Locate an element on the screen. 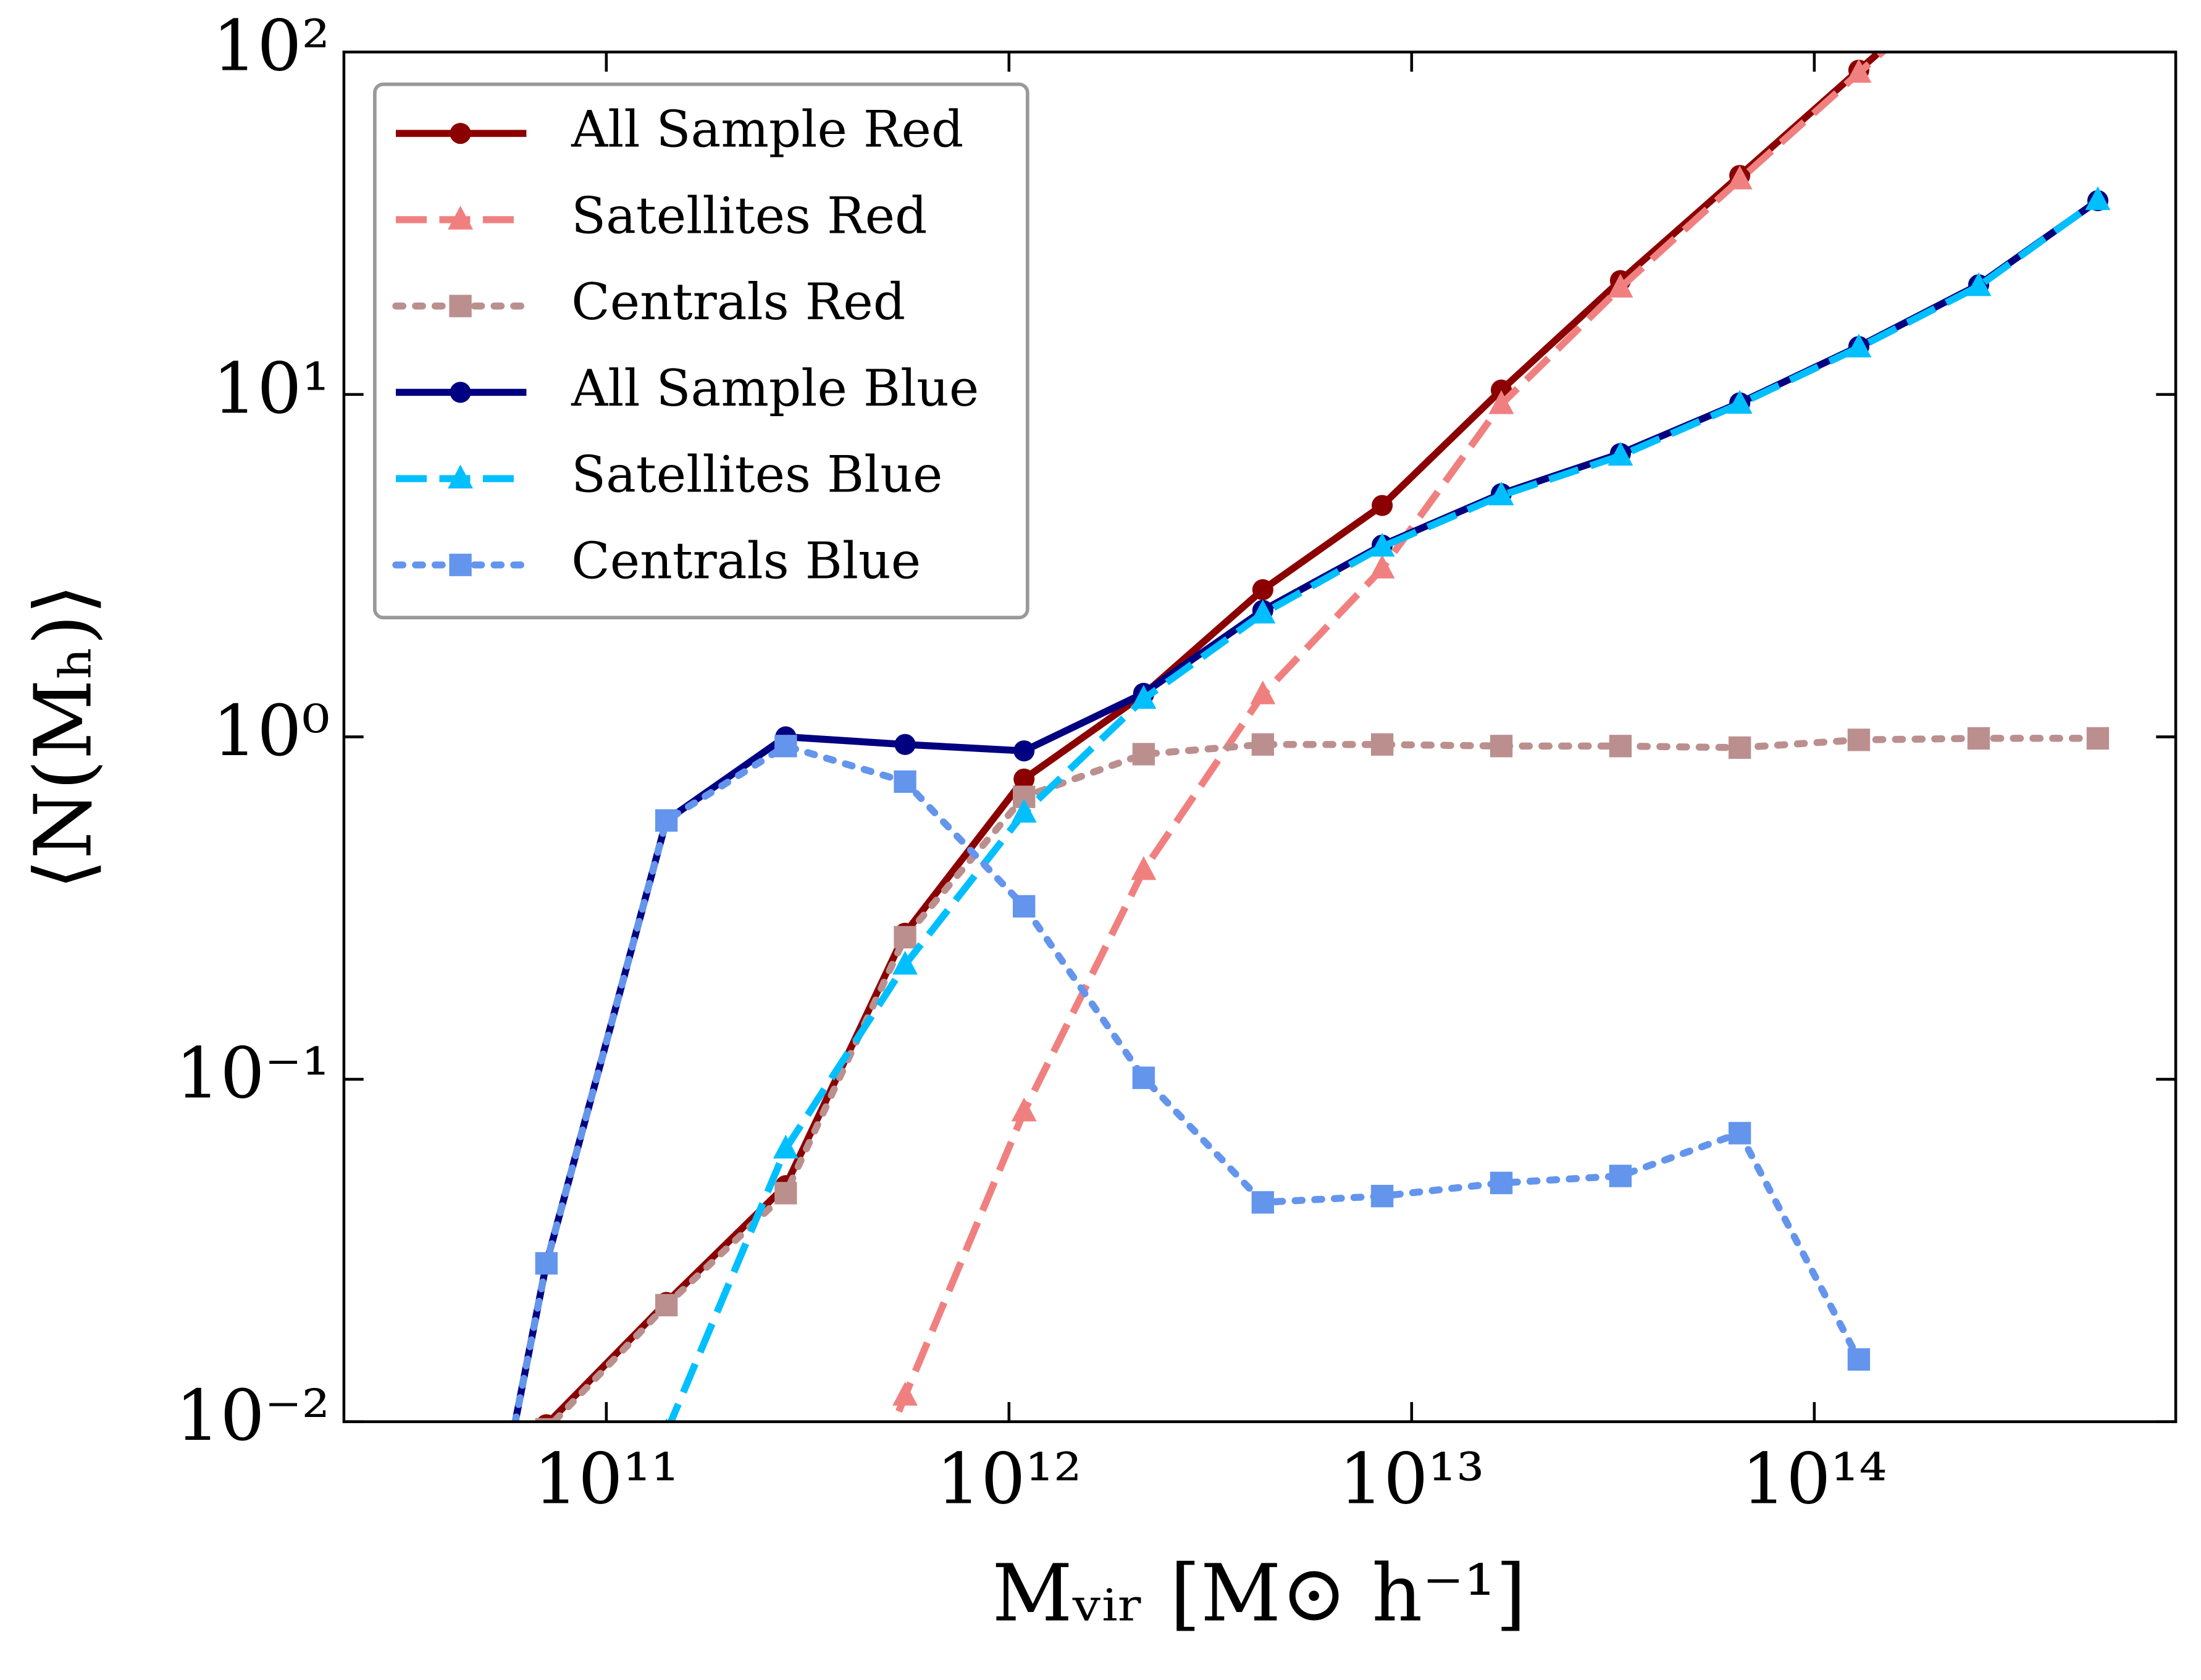  x-tick-label: 10¹³ is located at coordinates (1412, 1479).